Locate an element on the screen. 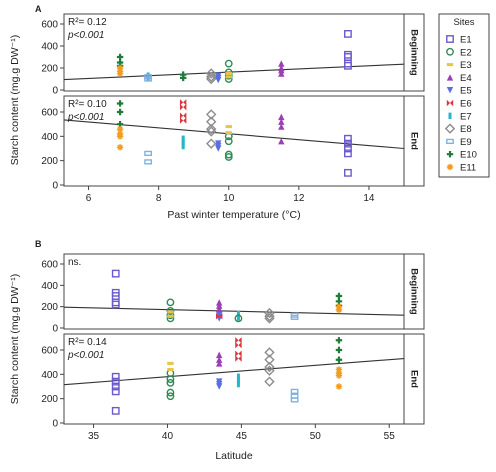  x-tick-label: 55 is located at coordinates (390, 436).